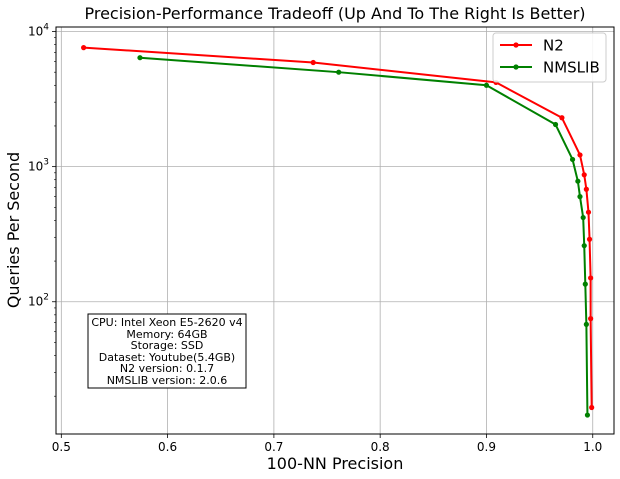 Image resolution: width=620 pixels, height=479 pixels. I want to click on legend-marker-nmslib, so click(516, 67).